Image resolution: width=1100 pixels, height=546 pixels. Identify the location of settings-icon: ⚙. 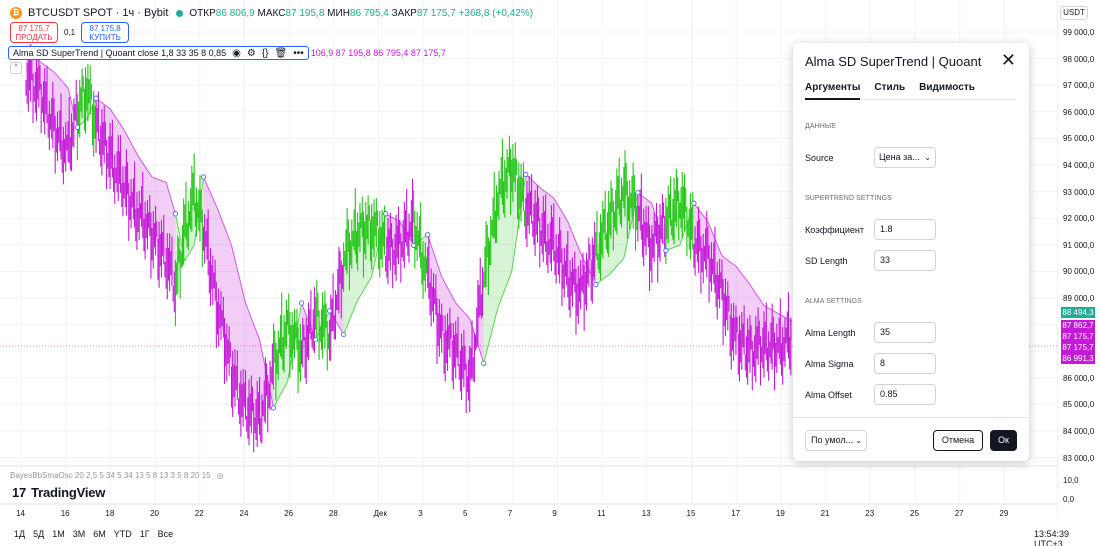
(251, 53).